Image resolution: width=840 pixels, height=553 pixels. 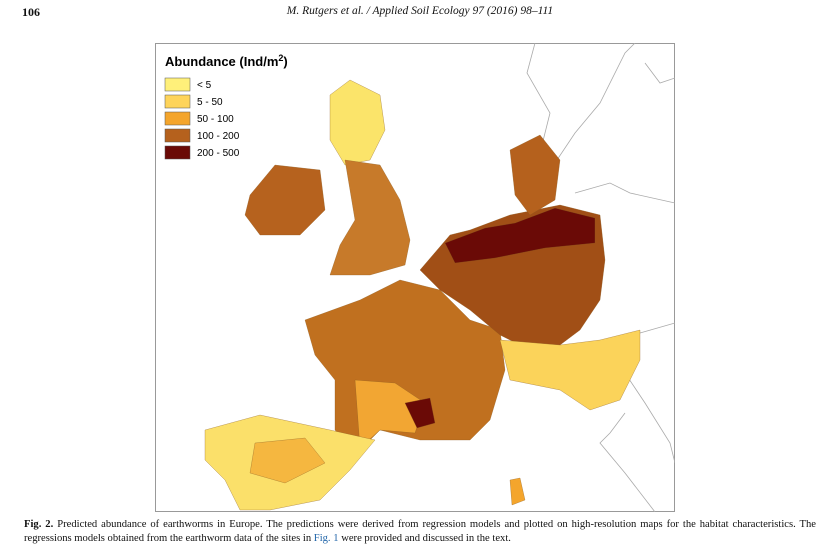 I want to click on caption-label: Fig. 2., so click(x=39, y=524).